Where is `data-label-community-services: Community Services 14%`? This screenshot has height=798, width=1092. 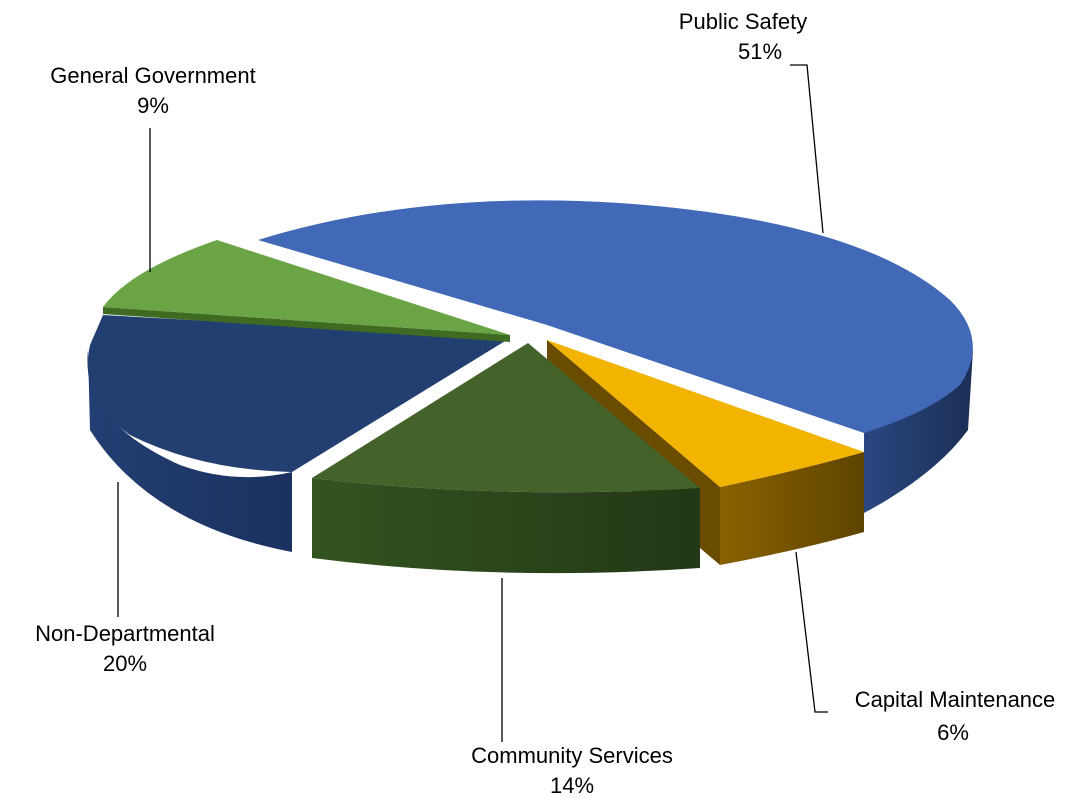 data-label-community-services: Community Services 14% is located at coordinates (572, 770).